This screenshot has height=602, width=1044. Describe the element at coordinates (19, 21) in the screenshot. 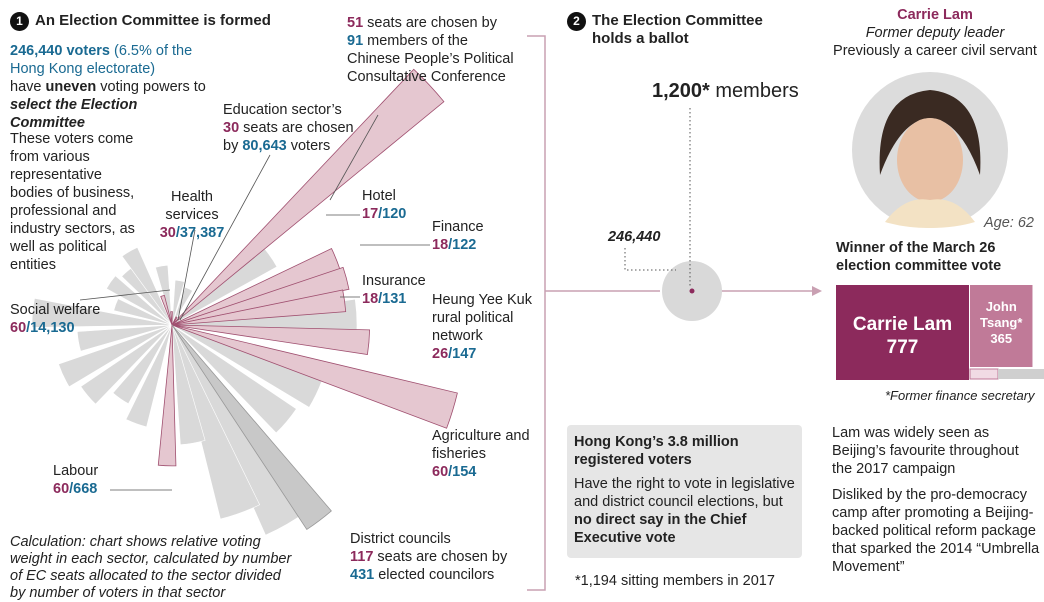

I see `step-number: 1` at that location.